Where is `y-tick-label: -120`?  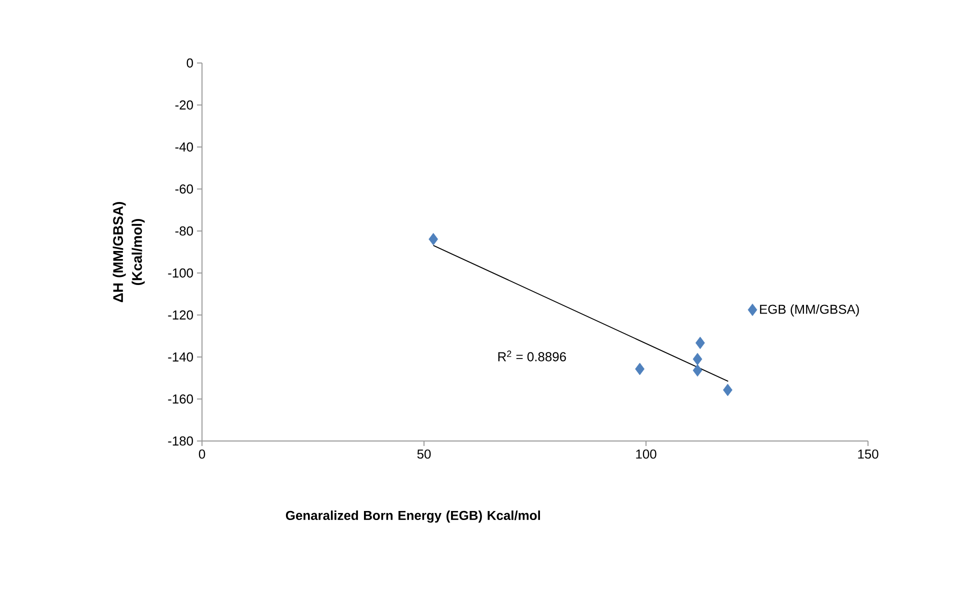
y-tick-label: -120 is located at coordinates (180, 315).